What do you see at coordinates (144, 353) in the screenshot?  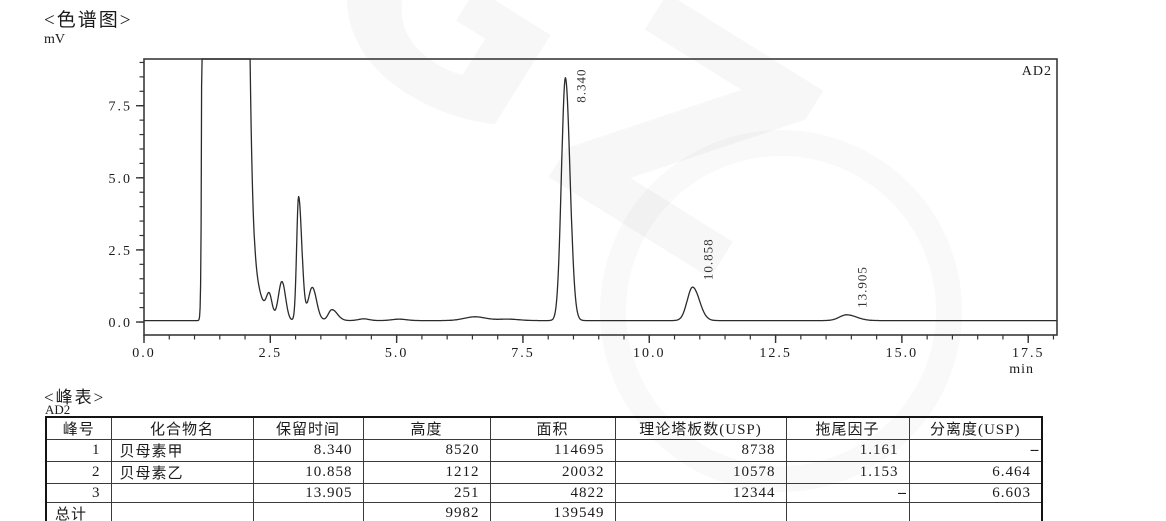 I see `x-tick-label: 0.0` at bounding box center [144, 353].